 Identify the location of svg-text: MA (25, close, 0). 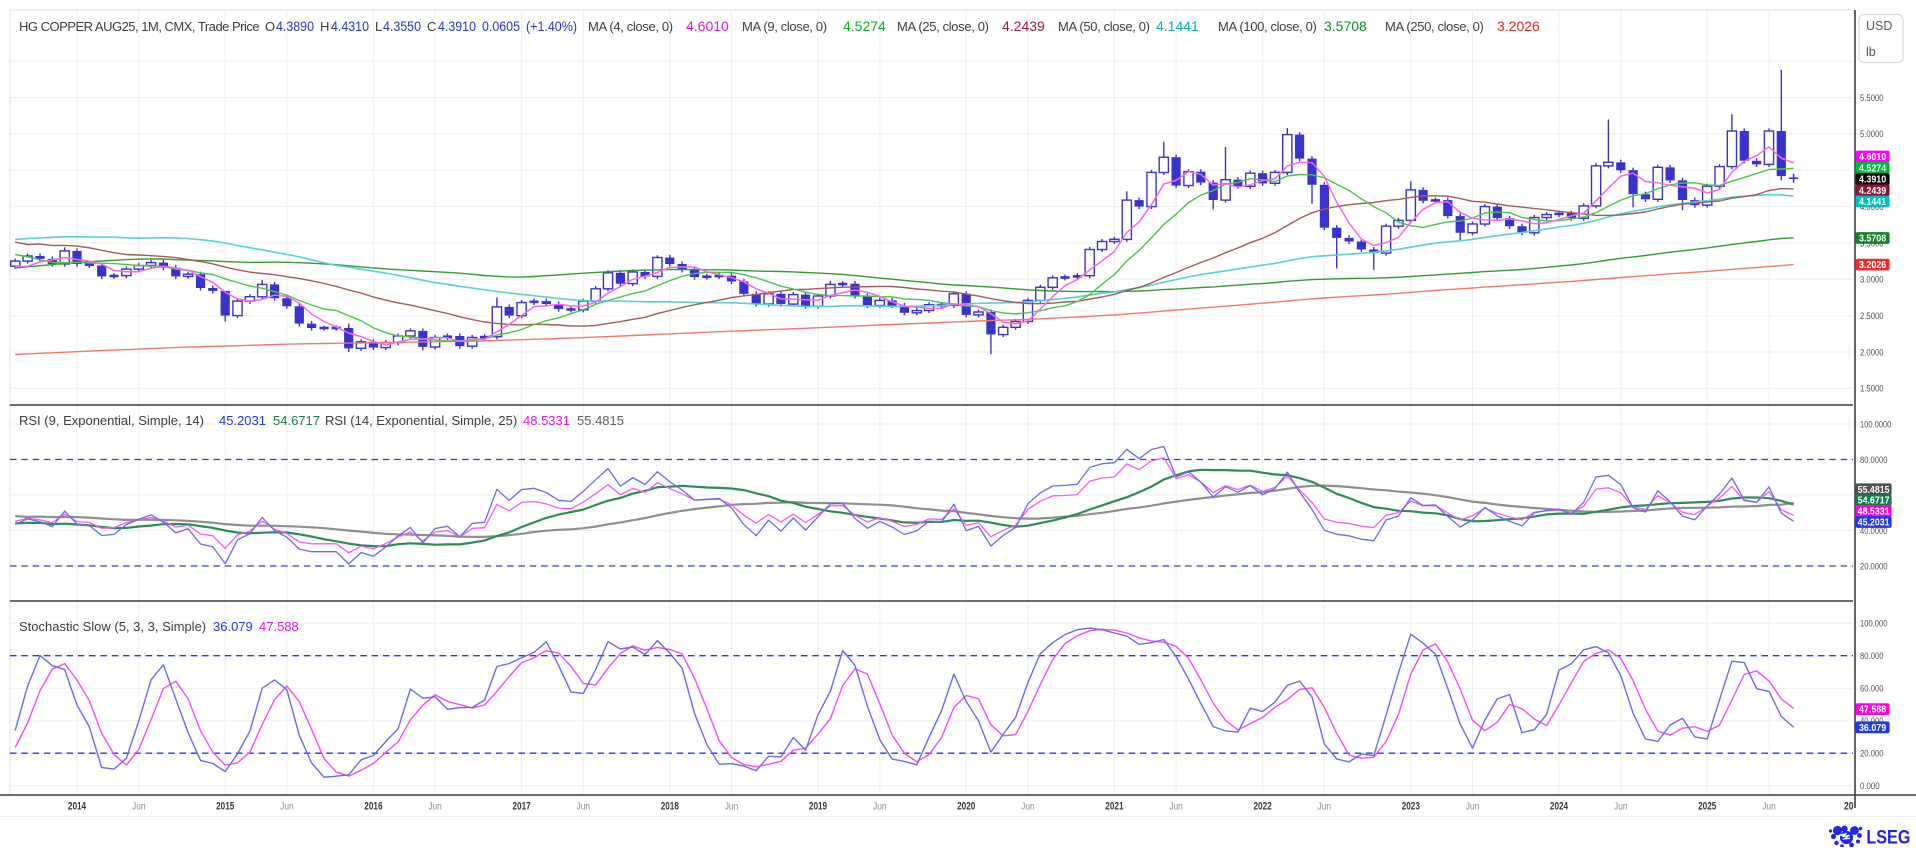
(943, 26).